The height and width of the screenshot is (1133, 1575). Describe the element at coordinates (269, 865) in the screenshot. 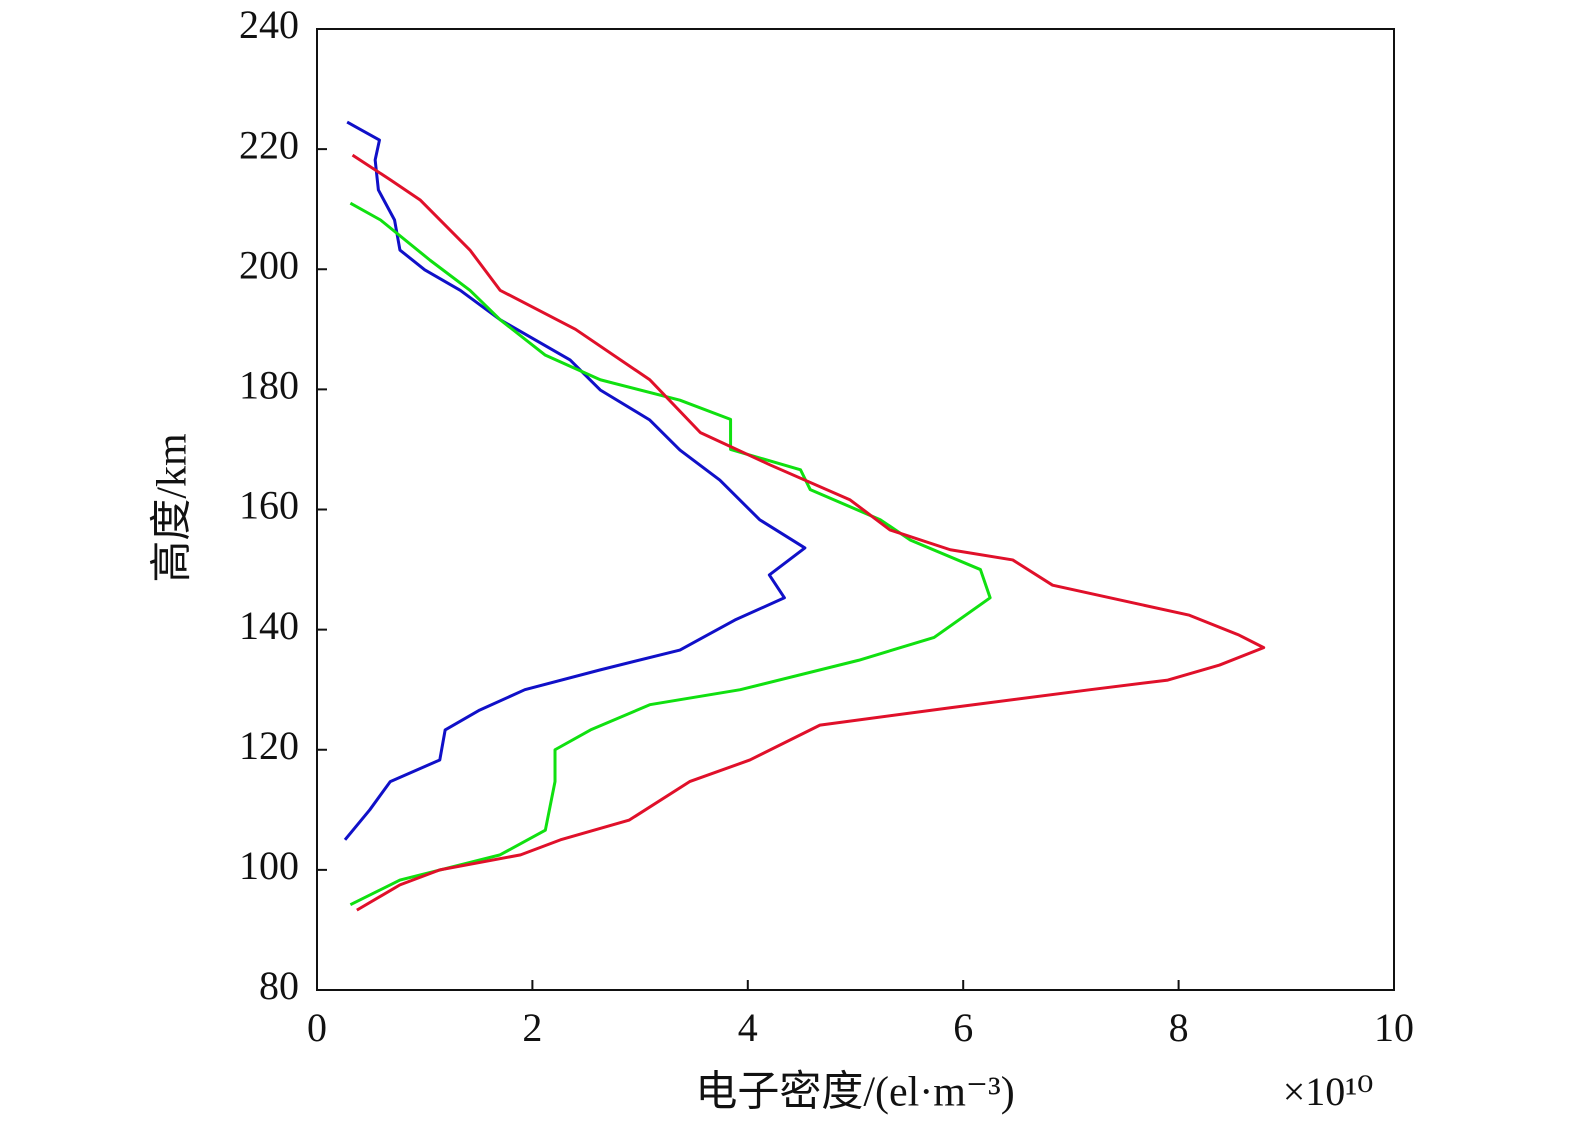

I see `y-tick-label: 100` at that location.